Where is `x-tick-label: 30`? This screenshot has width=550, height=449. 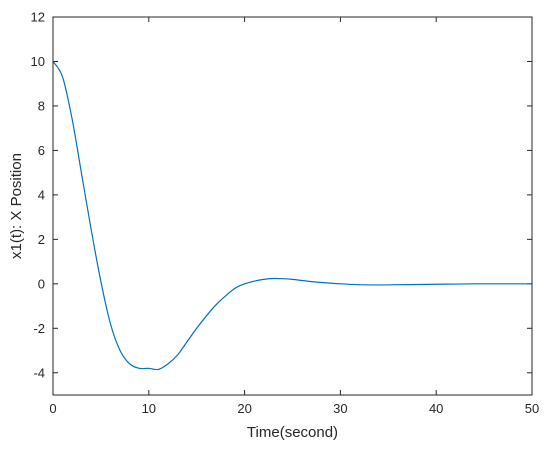 x-tick-label: 30 is located at coordinates (340, 408).